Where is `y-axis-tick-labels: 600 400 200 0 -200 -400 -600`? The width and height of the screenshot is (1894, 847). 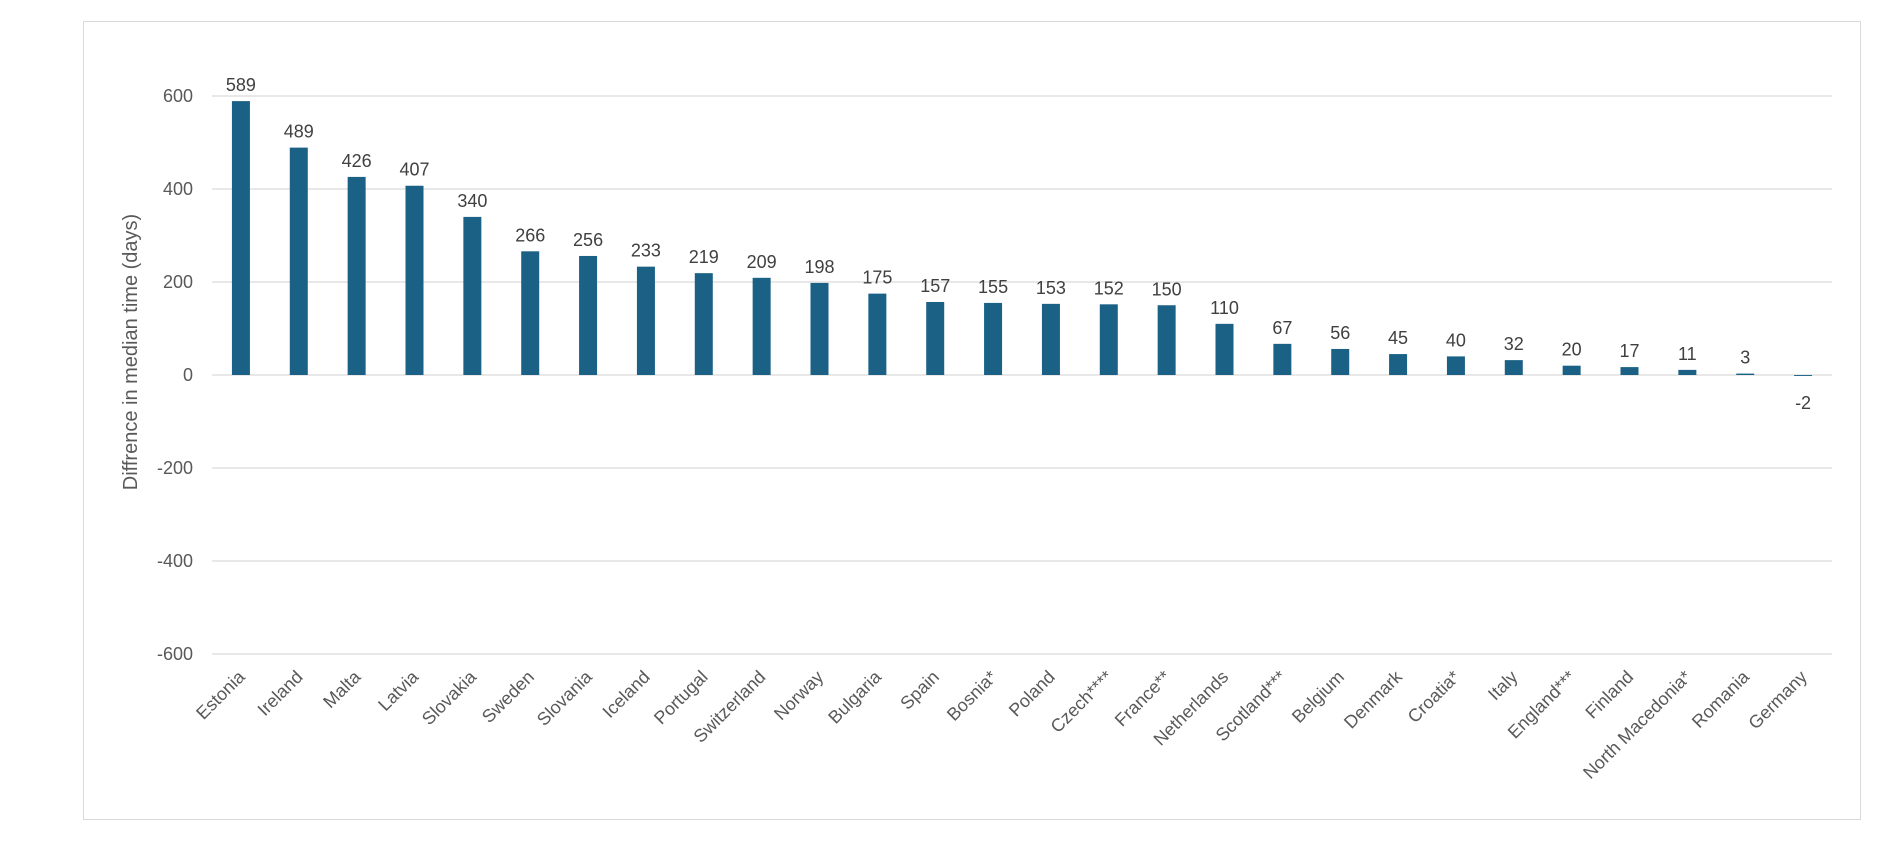 y-axis-tick-labels: 600 400 200 0 -200 -400 -600 is located at coordinates (175, 375).